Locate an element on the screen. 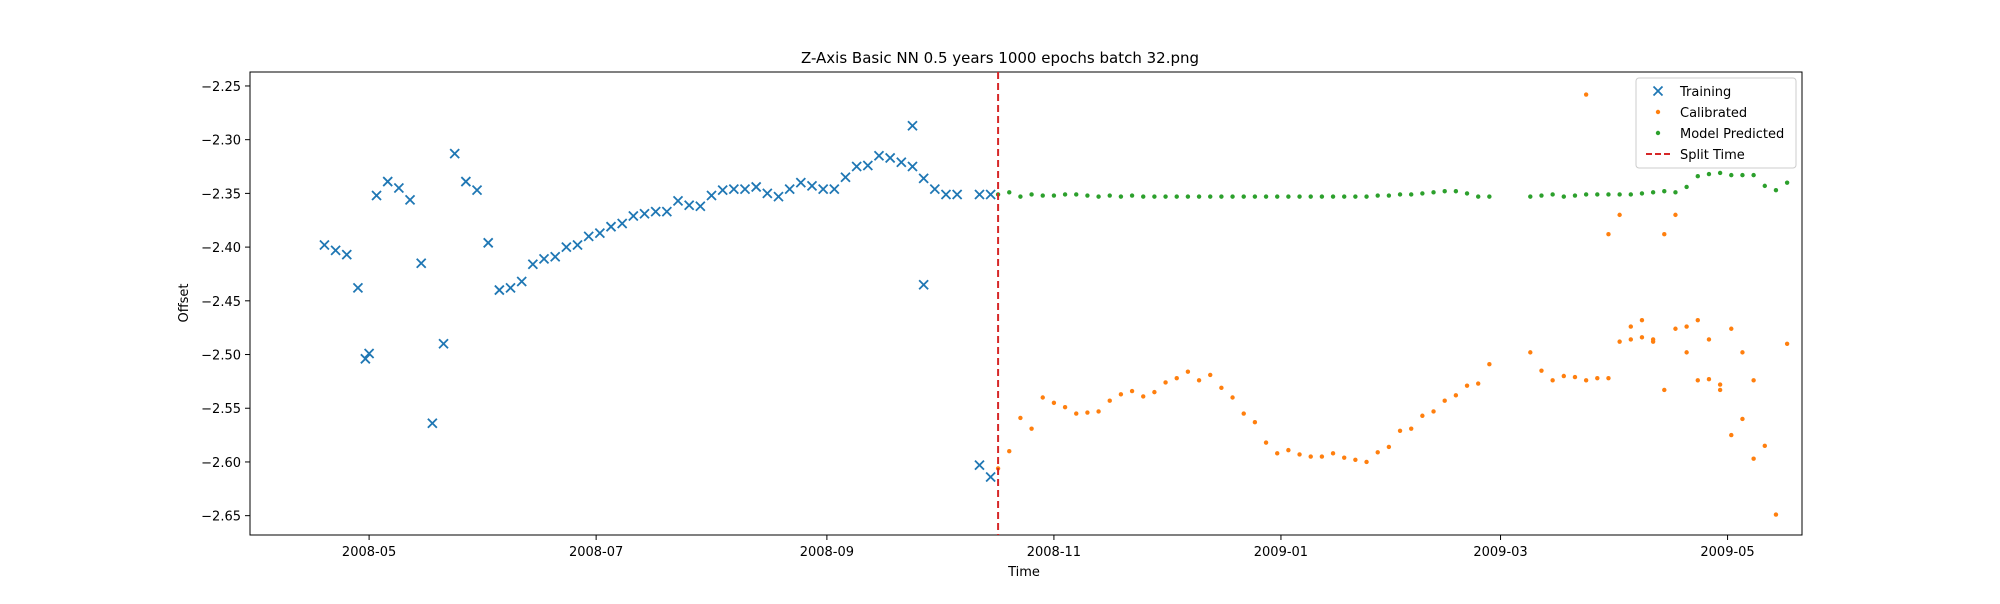 The image size is (2000, 604). legend-item-split-time: Split Time is located at coordinates (1695, 155).